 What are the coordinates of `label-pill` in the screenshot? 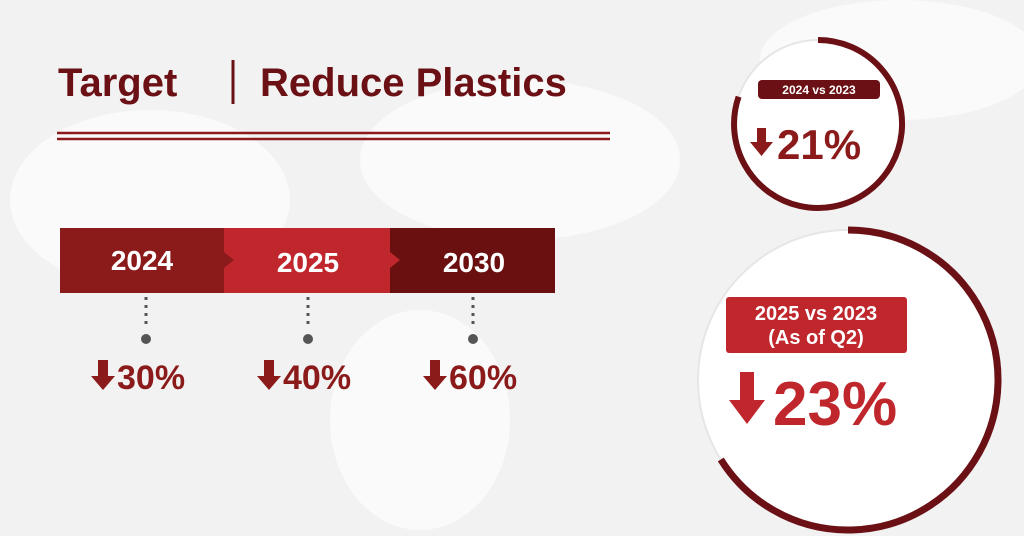 It's located at (819, 89).